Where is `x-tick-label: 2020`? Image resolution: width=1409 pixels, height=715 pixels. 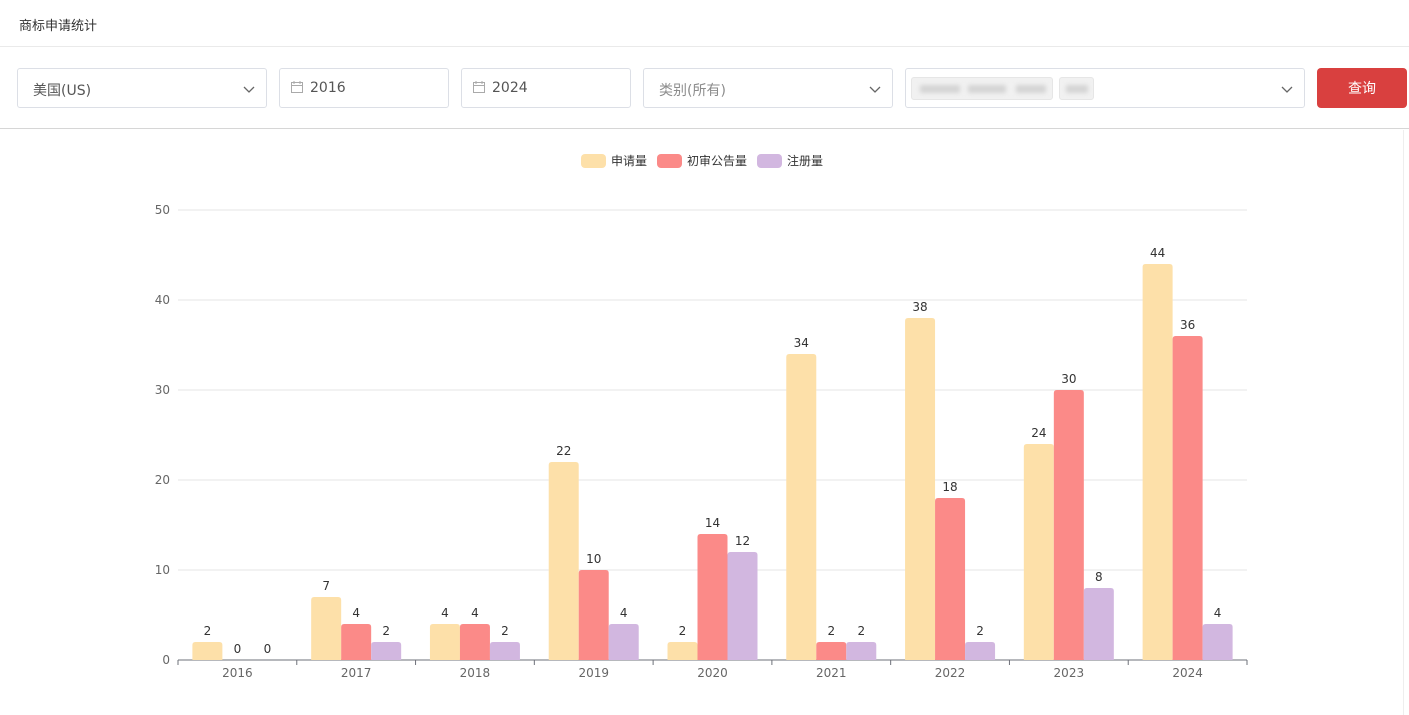 x-tick-label: 2020 is located at coordinates (712, 673).